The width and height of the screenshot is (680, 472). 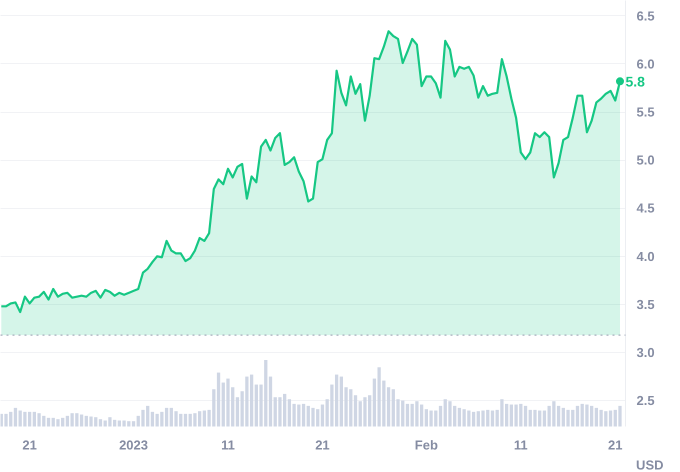 What do you see at coordinates (645, 256) in the screenshot?
I see `y-tick-label: 4.0` at bounding box center [645, 256].